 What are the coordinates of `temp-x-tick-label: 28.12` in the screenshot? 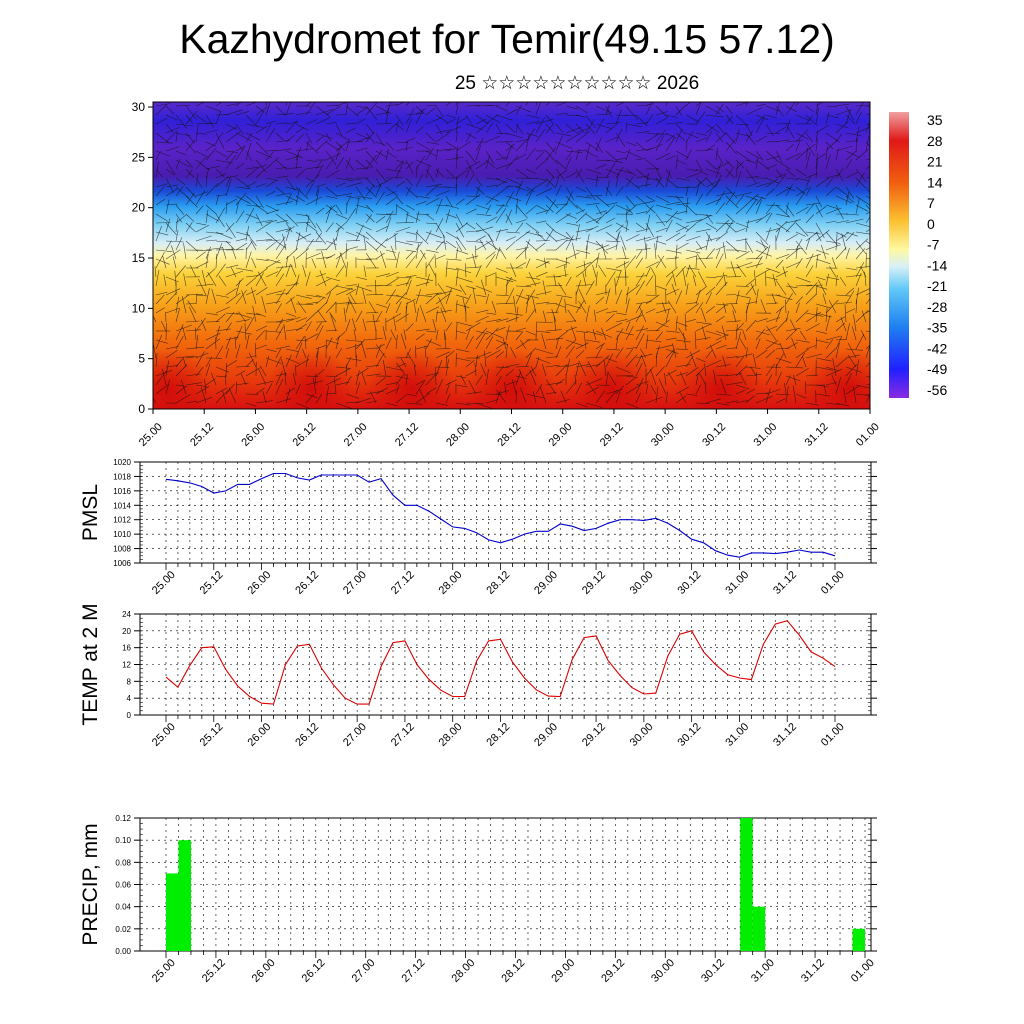 It's located at (498, 735).